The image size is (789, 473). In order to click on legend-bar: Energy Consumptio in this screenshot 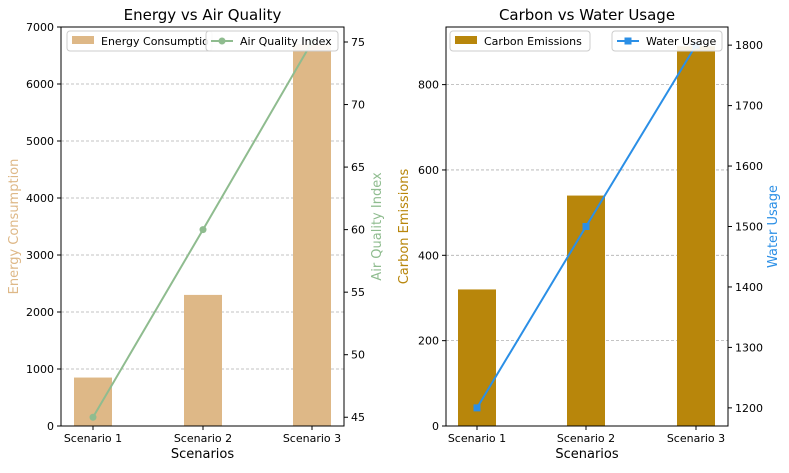, I will do `click(139, 41)`.